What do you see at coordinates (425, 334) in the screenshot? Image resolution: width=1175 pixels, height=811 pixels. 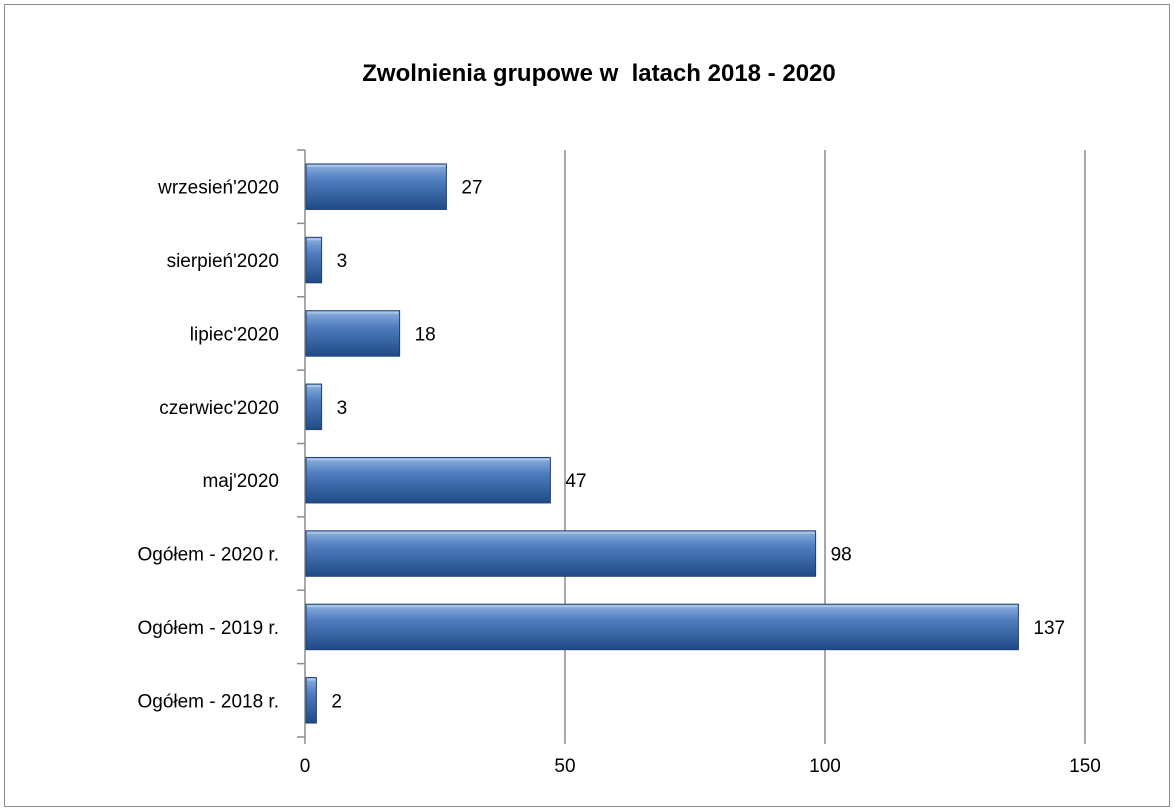 I see `data-label: 18` at bounding box center [425, 334].